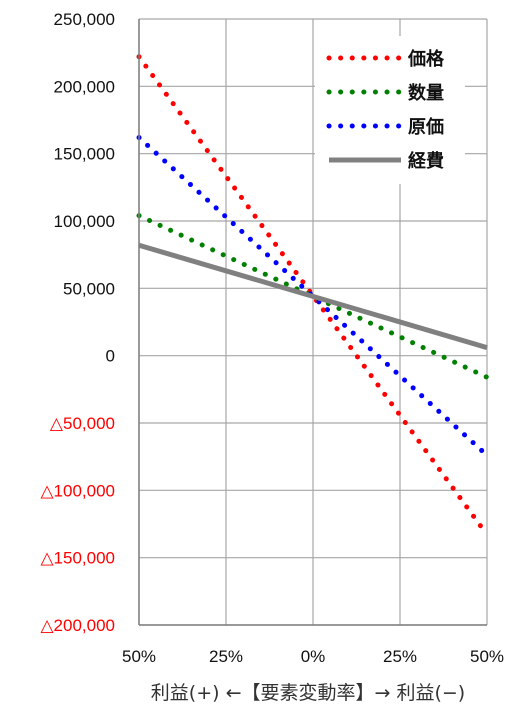 Image resolution: width=525 pixels, height=709 pixels. I want to click on y-tick-label: 200,000, so click(84, 86).